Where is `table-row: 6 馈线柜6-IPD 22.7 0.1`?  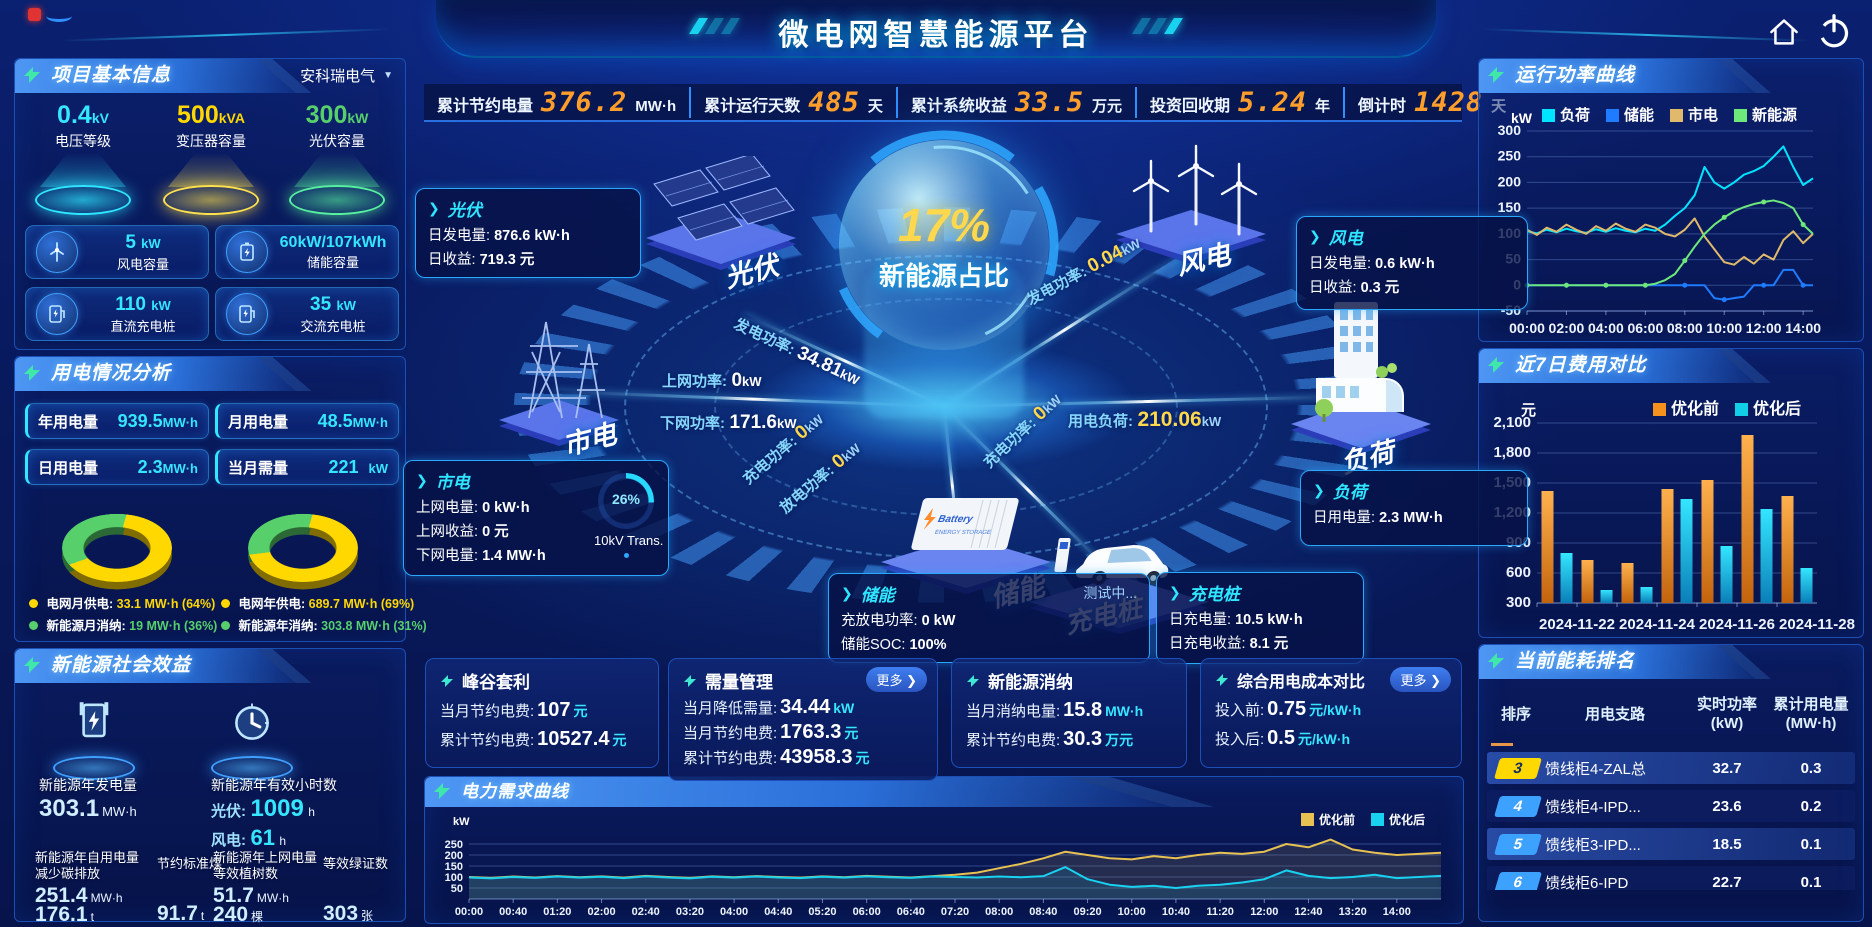 table-row: 6 馈线柜6-IPD 22.7 0.1 is located at coordinates (1671, 878).